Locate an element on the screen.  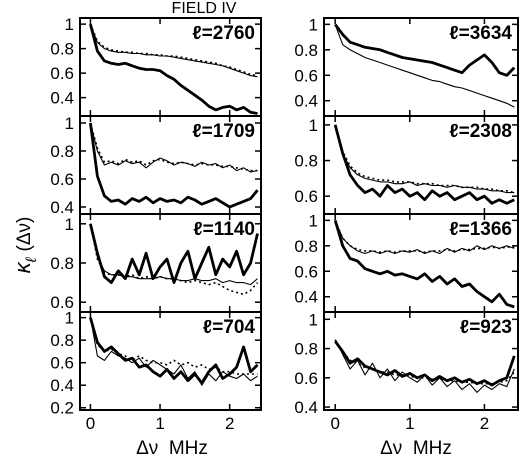
panel-label: ℓ=1140 is located at coordinates (224, 229).